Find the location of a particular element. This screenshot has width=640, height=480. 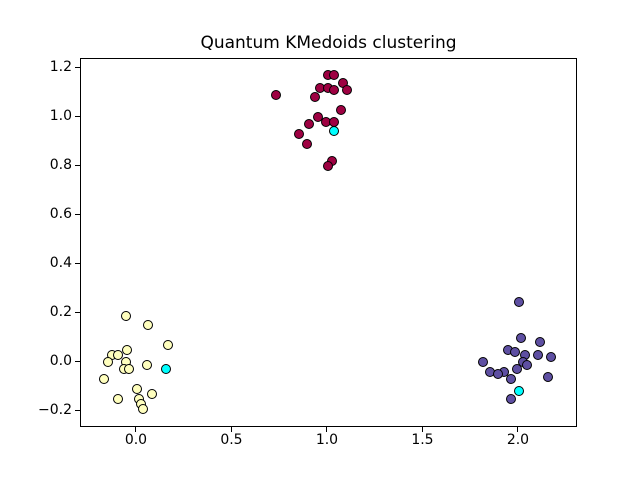

y-axis-tick-label: 1.2 is located at coordinates (60, 67).